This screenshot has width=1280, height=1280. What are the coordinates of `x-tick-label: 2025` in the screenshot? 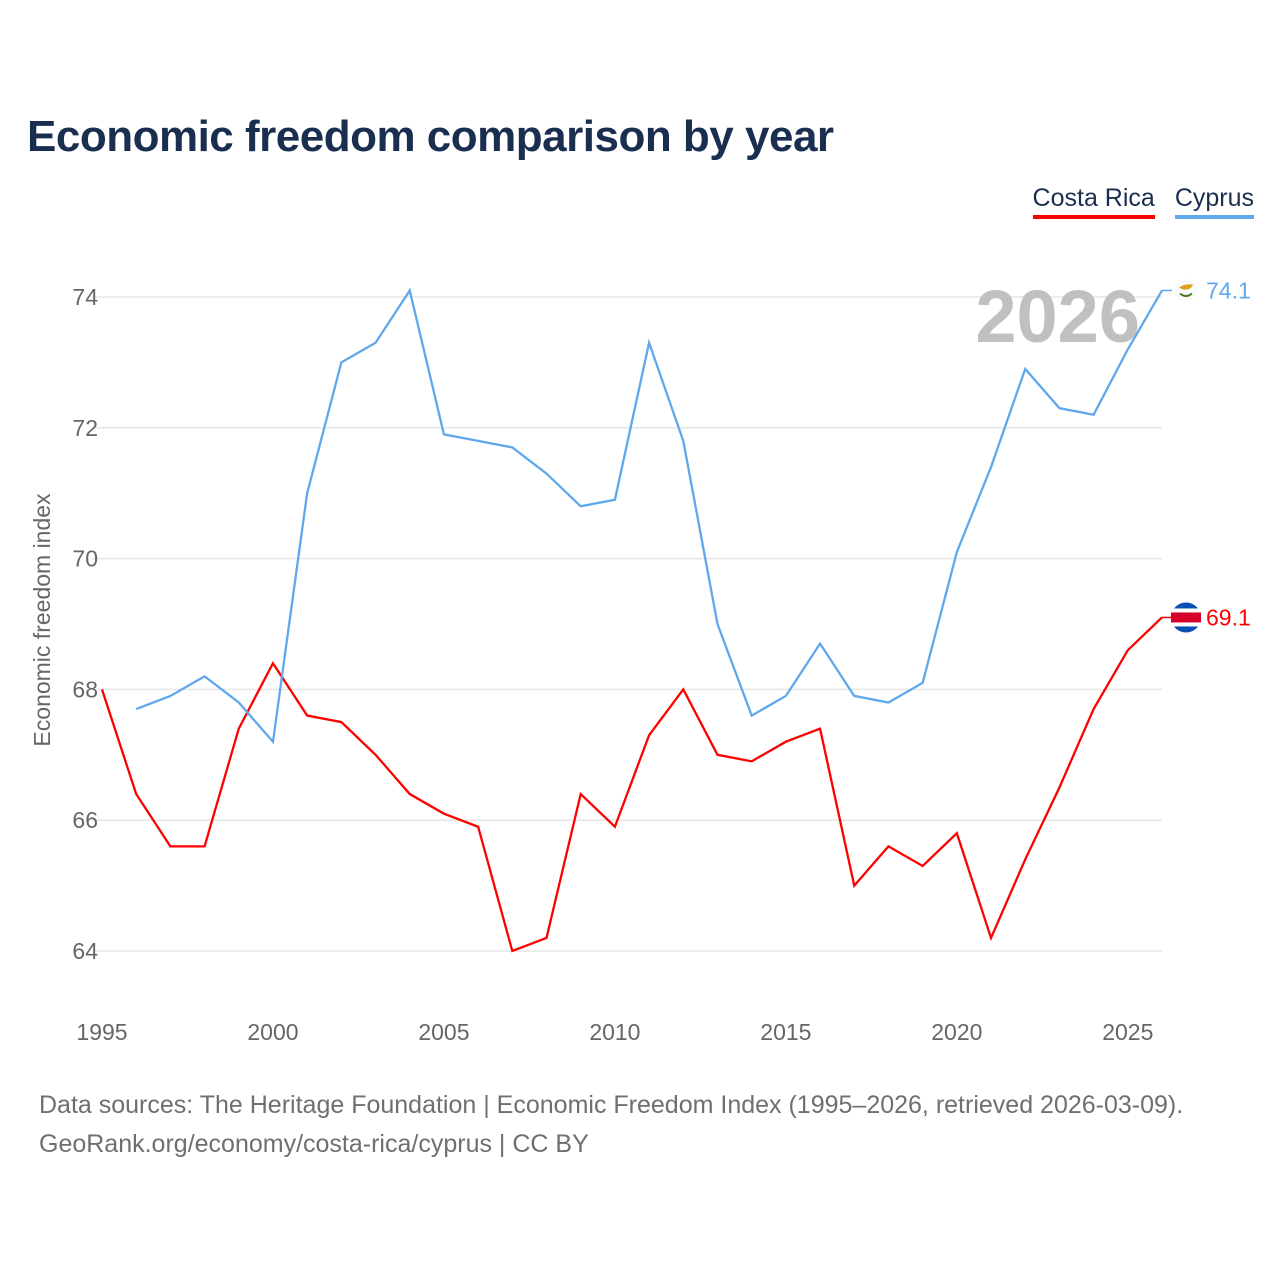 It's located at (1127, 1032).